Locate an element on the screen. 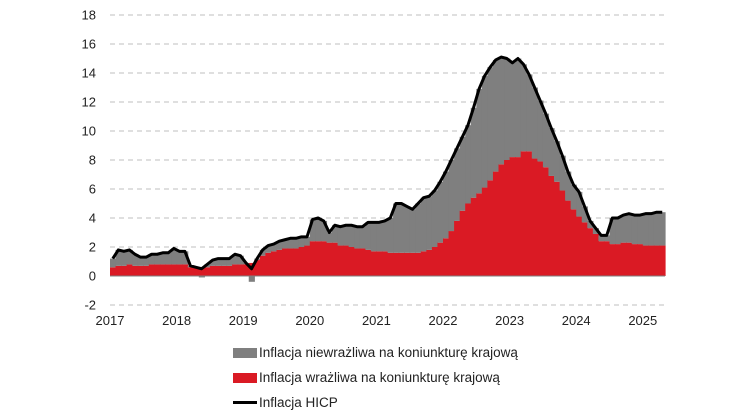 The image size is (750, 416). y-tick-label: 16 is located at coordinates (89, 44).